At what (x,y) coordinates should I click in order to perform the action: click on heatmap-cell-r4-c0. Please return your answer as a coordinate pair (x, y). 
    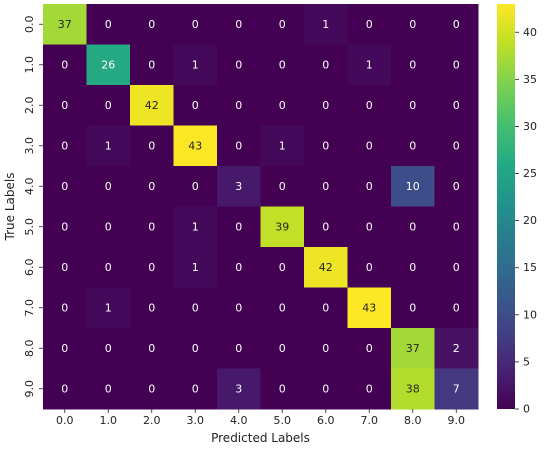
    Looking at the image, I should click on (65, 186).